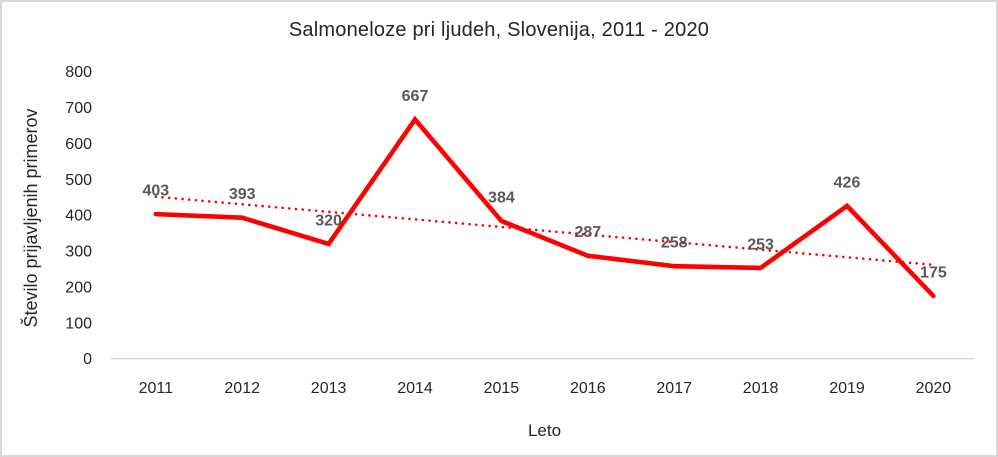 Image resolution: width=998 pixels, height=457 pixels. What do you see at coordinates (933, 272) in the screenshot?
I see `data-label: 175` at bounding box center [933, 272].